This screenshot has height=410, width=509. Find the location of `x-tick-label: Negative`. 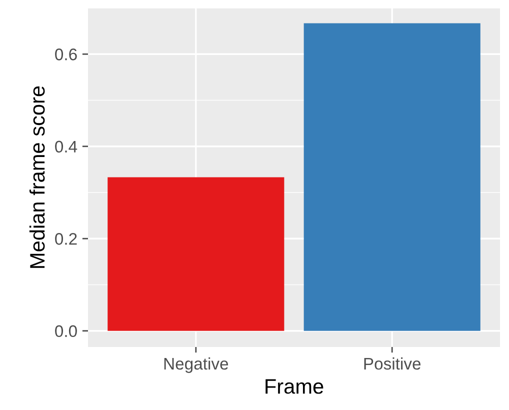

x-tick-label: Negative is located at coordinates (196, 365).